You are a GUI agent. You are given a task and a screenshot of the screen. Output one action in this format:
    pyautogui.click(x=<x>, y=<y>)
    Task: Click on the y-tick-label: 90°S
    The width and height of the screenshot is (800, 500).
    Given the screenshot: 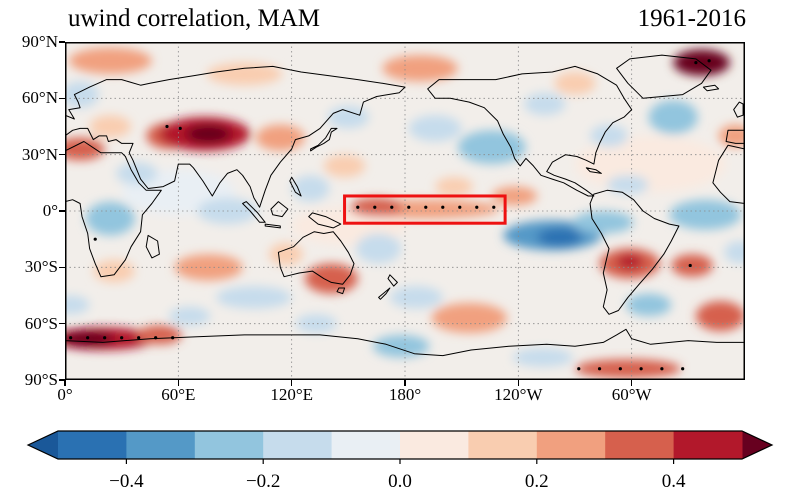 What is the action you would take?
    pyautogui.click(x=41, y=379)
    